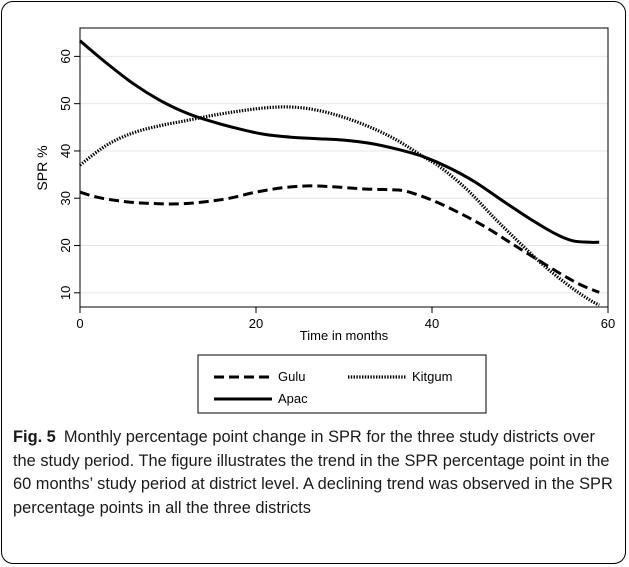  What do you see at coordinates (256, 323) in the screenshot?
I see `x-tick-label: 20` at bounding box center [256, 323].